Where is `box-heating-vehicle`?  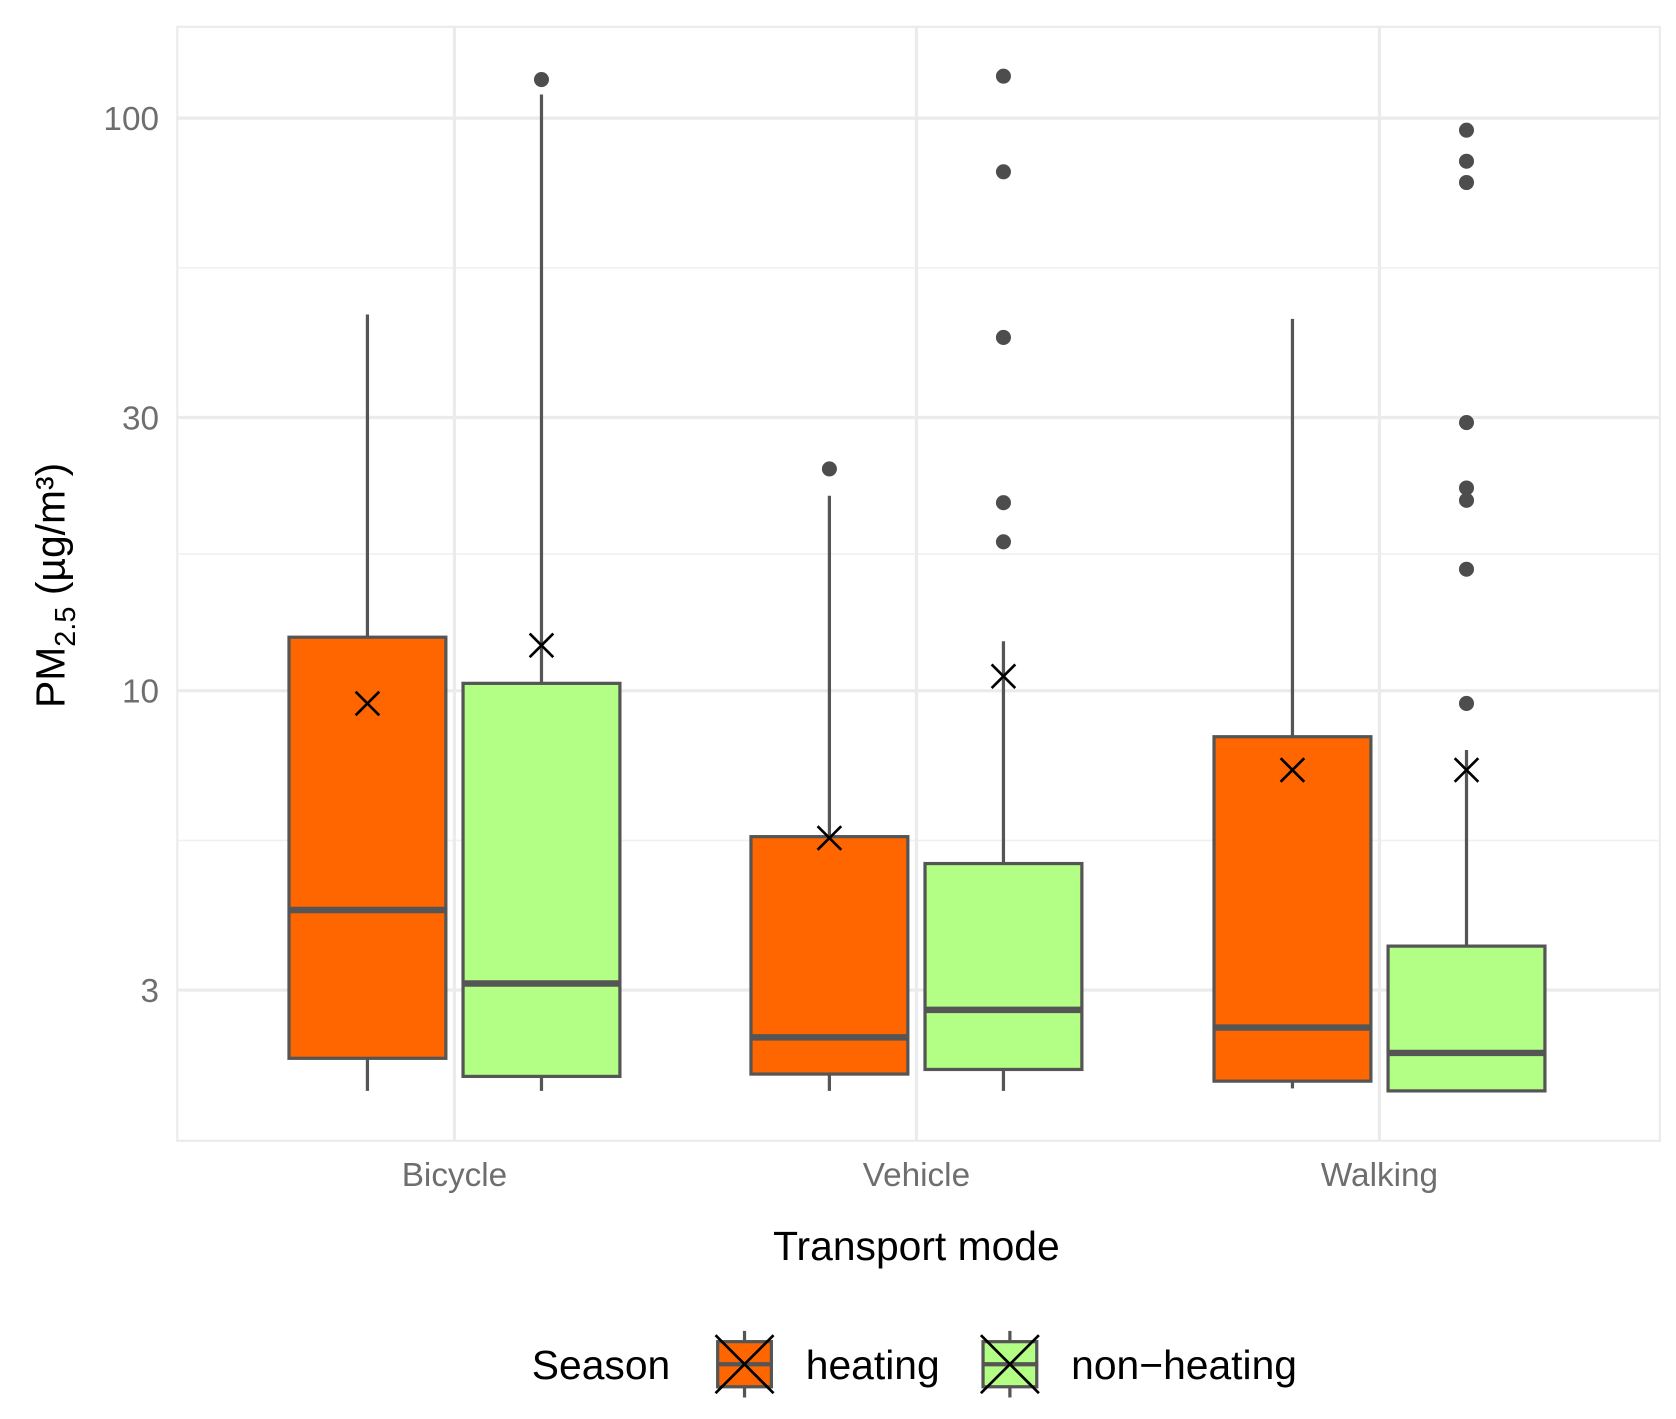 box-heating-vehicle is located at coordinates (829, 776).